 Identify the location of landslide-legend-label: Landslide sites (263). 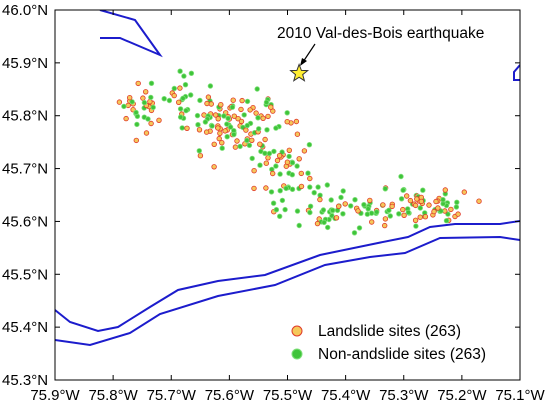
(389, 331).